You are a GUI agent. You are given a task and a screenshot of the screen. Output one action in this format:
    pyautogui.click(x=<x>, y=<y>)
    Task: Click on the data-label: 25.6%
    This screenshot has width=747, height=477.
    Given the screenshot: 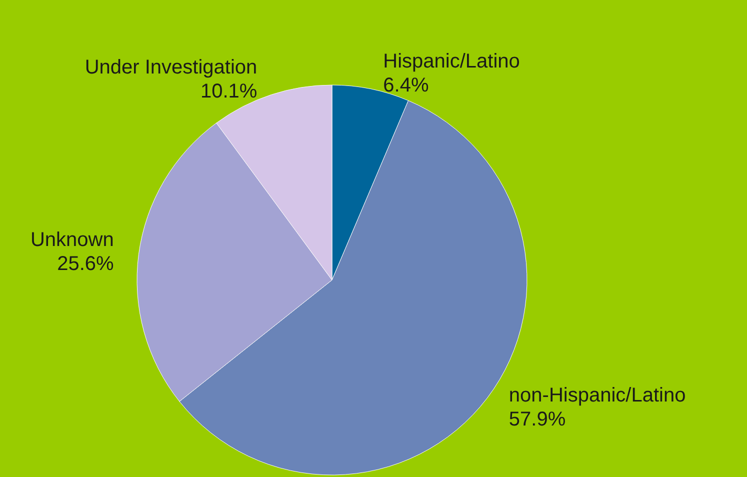 What is the action you would take?
    pyautogui.click(x=85, y=264)
    